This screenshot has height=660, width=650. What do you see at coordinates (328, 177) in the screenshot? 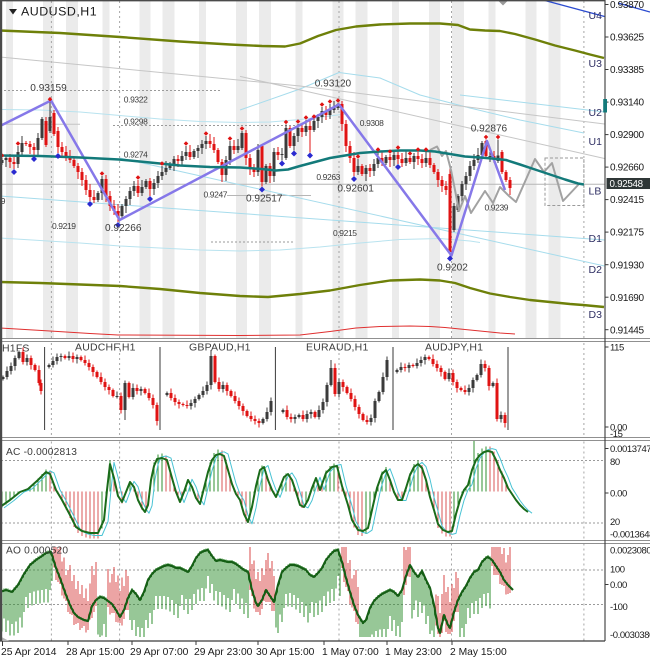
I see `svg-text: 0.9263` at bounding box center [328, 177].